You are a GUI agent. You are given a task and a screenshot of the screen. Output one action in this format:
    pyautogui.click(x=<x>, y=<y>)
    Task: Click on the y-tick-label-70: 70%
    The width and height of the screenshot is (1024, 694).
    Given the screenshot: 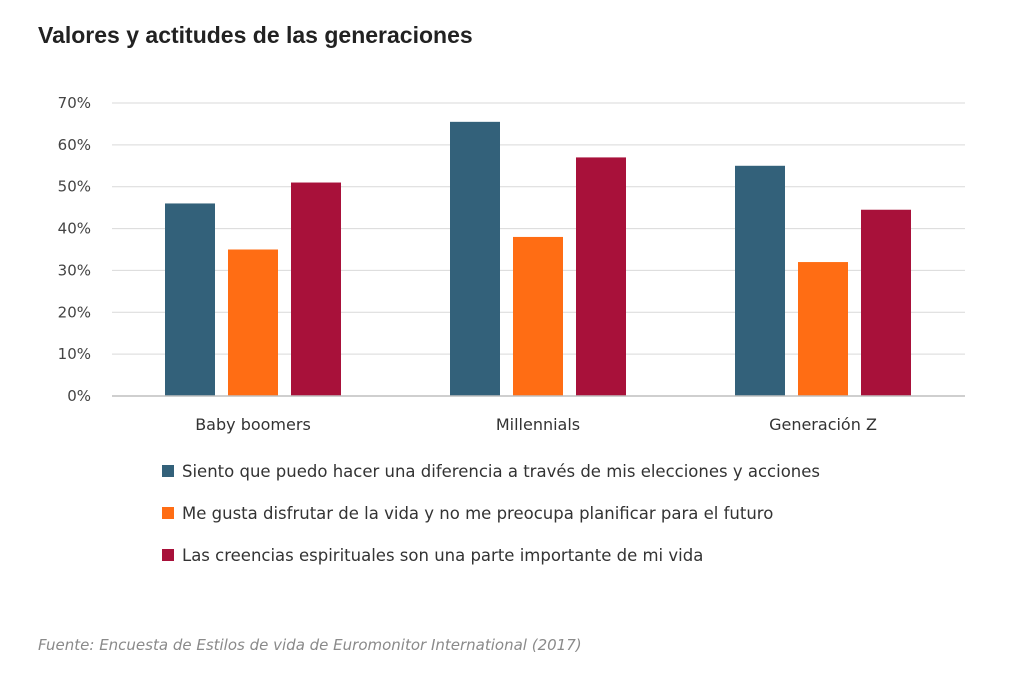 What is the action you would take?
    pyautogui.click(x=74, y=103)
    